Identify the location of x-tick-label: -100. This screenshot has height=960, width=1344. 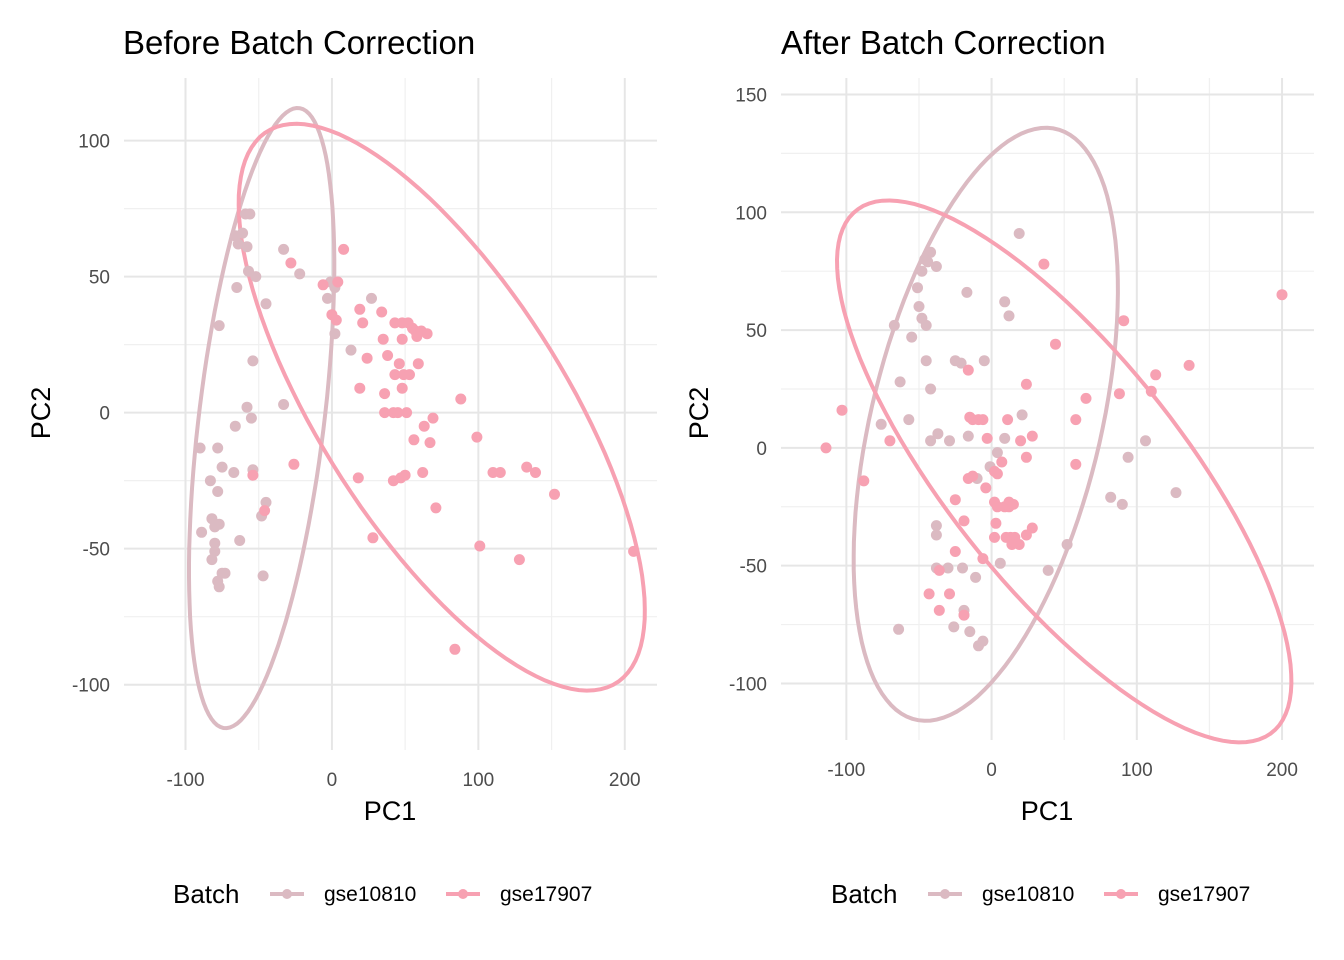
(185, 780).